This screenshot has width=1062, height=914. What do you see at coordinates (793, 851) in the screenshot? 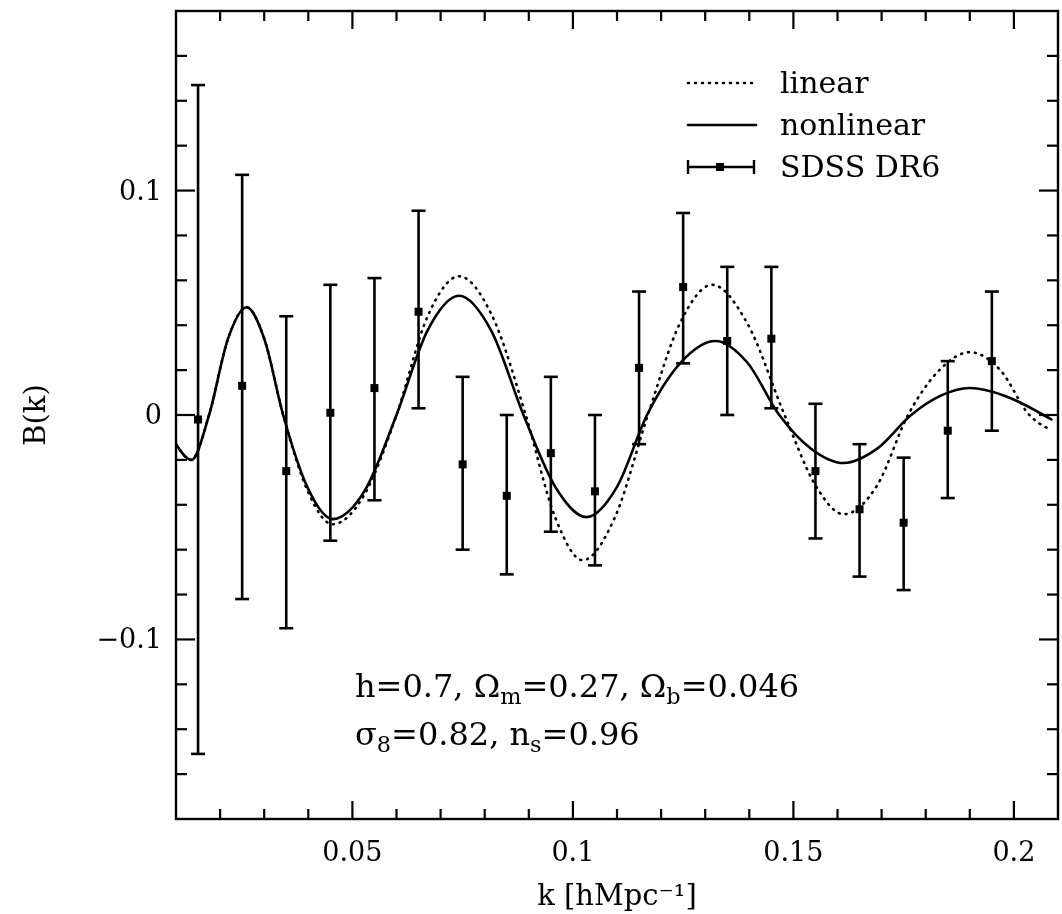
I see `x-tick-label: 0.15` at bounding box center [793, 851].